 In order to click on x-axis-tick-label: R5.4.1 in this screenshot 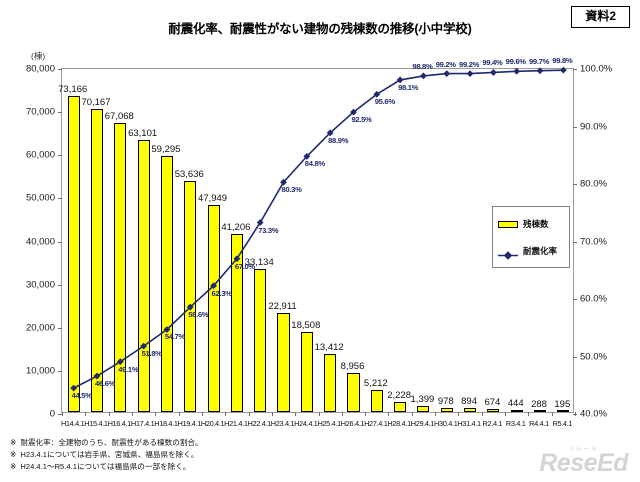, I will do `click(562, 423)`.